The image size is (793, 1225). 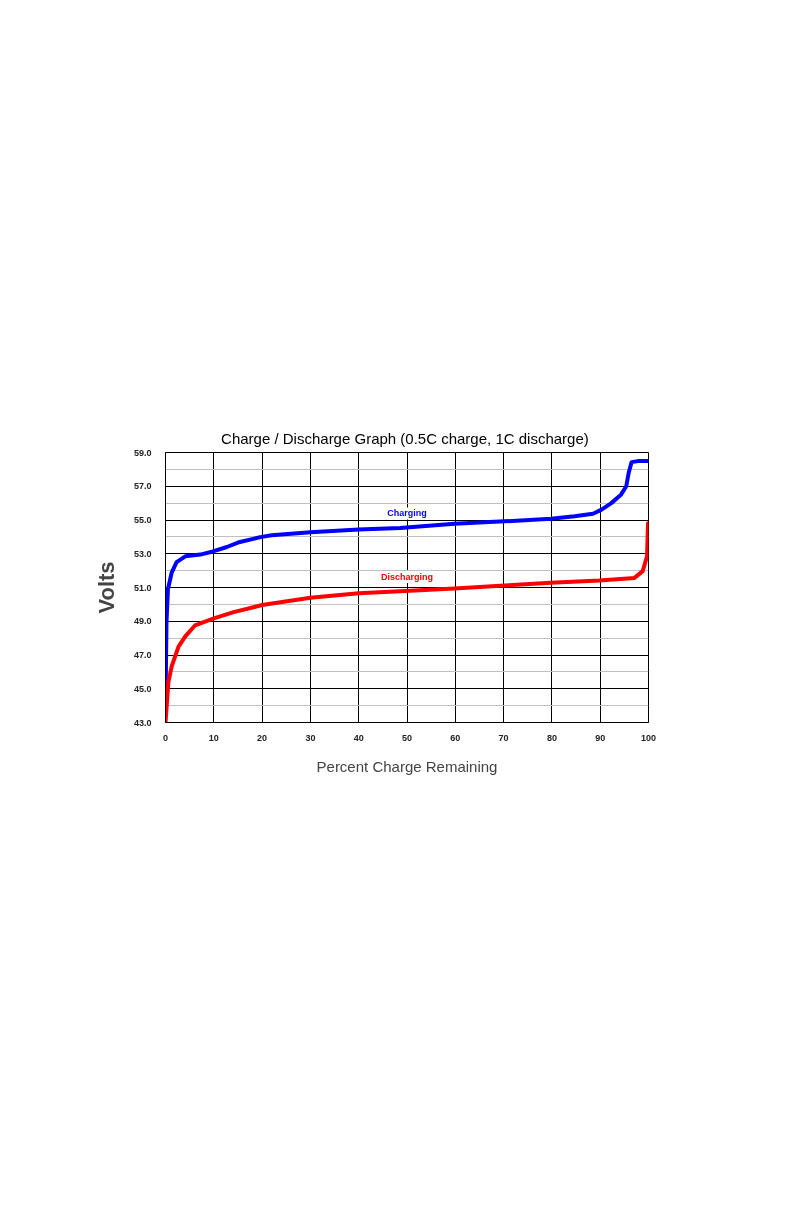 I want to click on x-axis-title: Percent Charge Remaining, so click(x=407, y=766).